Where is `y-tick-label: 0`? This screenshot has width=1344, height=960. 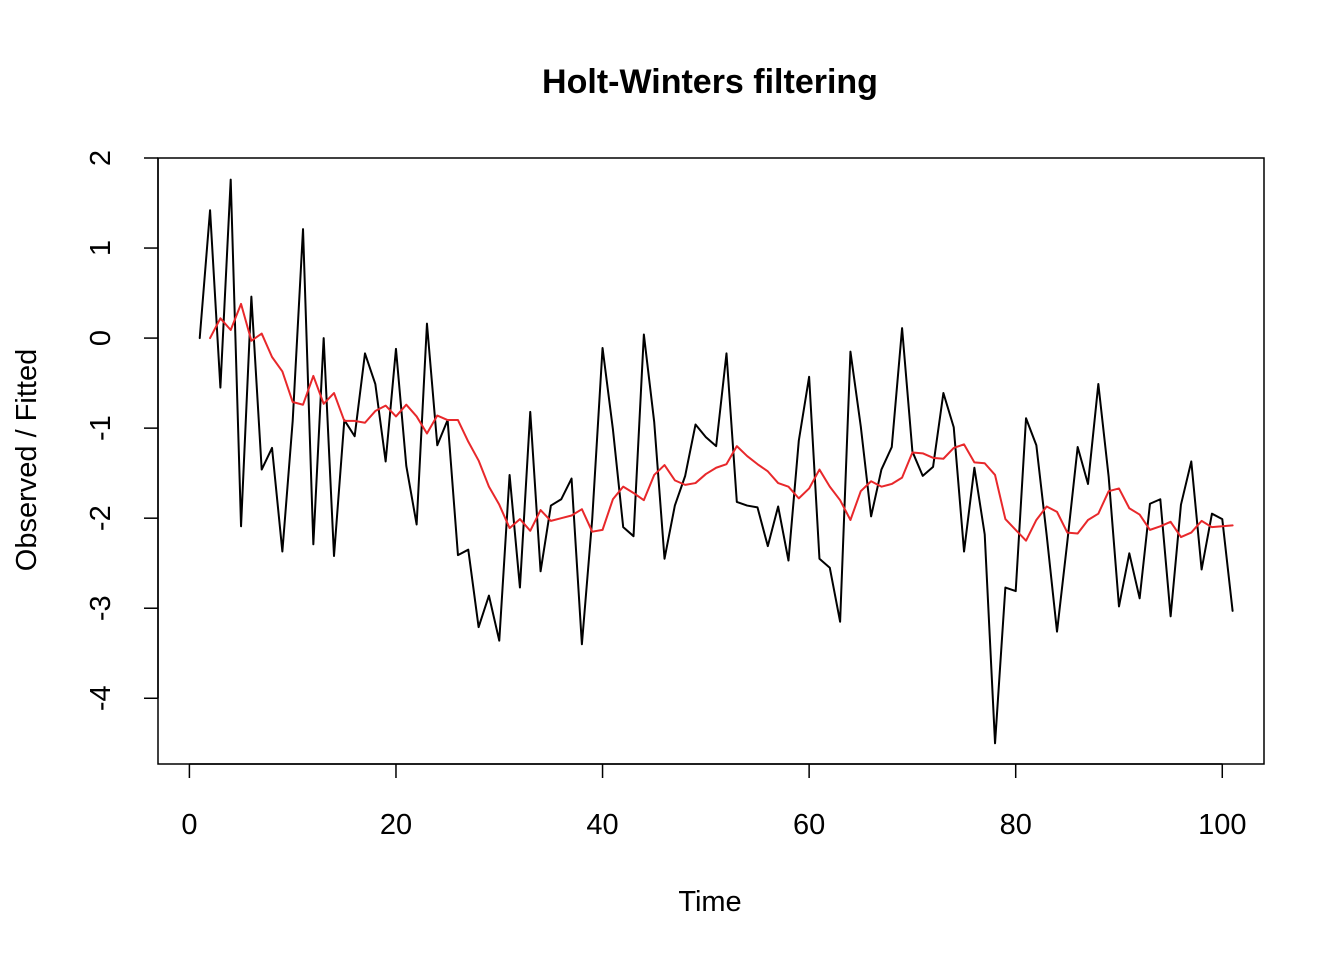
y-tick-label: 0 is located at coordinates (101, 338).